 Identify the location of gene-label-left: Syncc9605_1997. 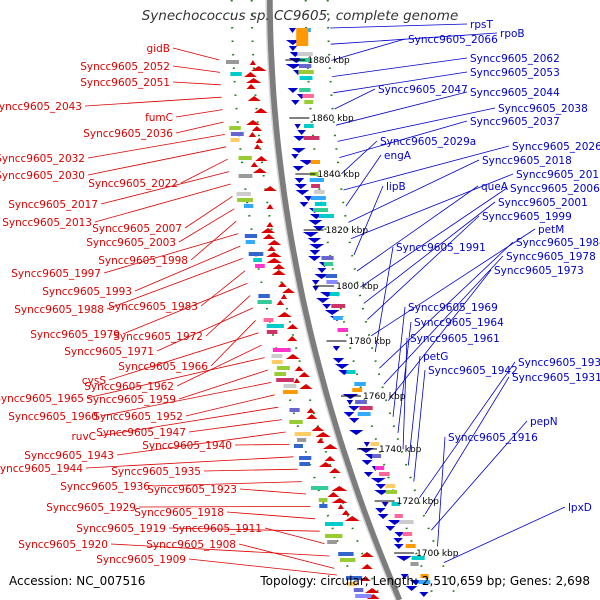
(56, 274).